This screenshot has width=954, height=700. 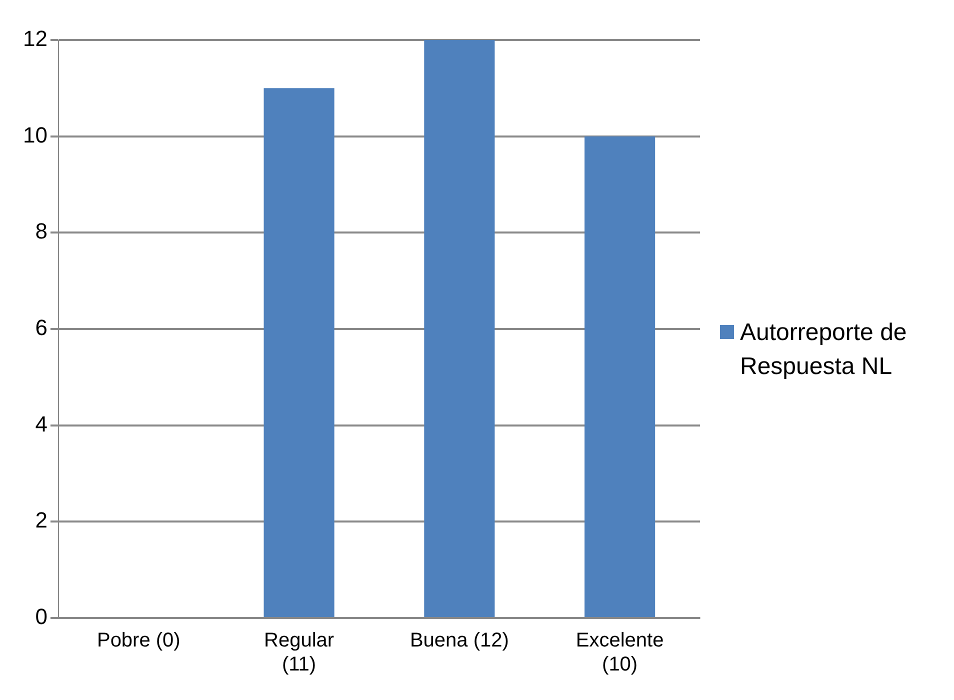 I want to click on y-tick-label: 4, so click(x=41, y=423).